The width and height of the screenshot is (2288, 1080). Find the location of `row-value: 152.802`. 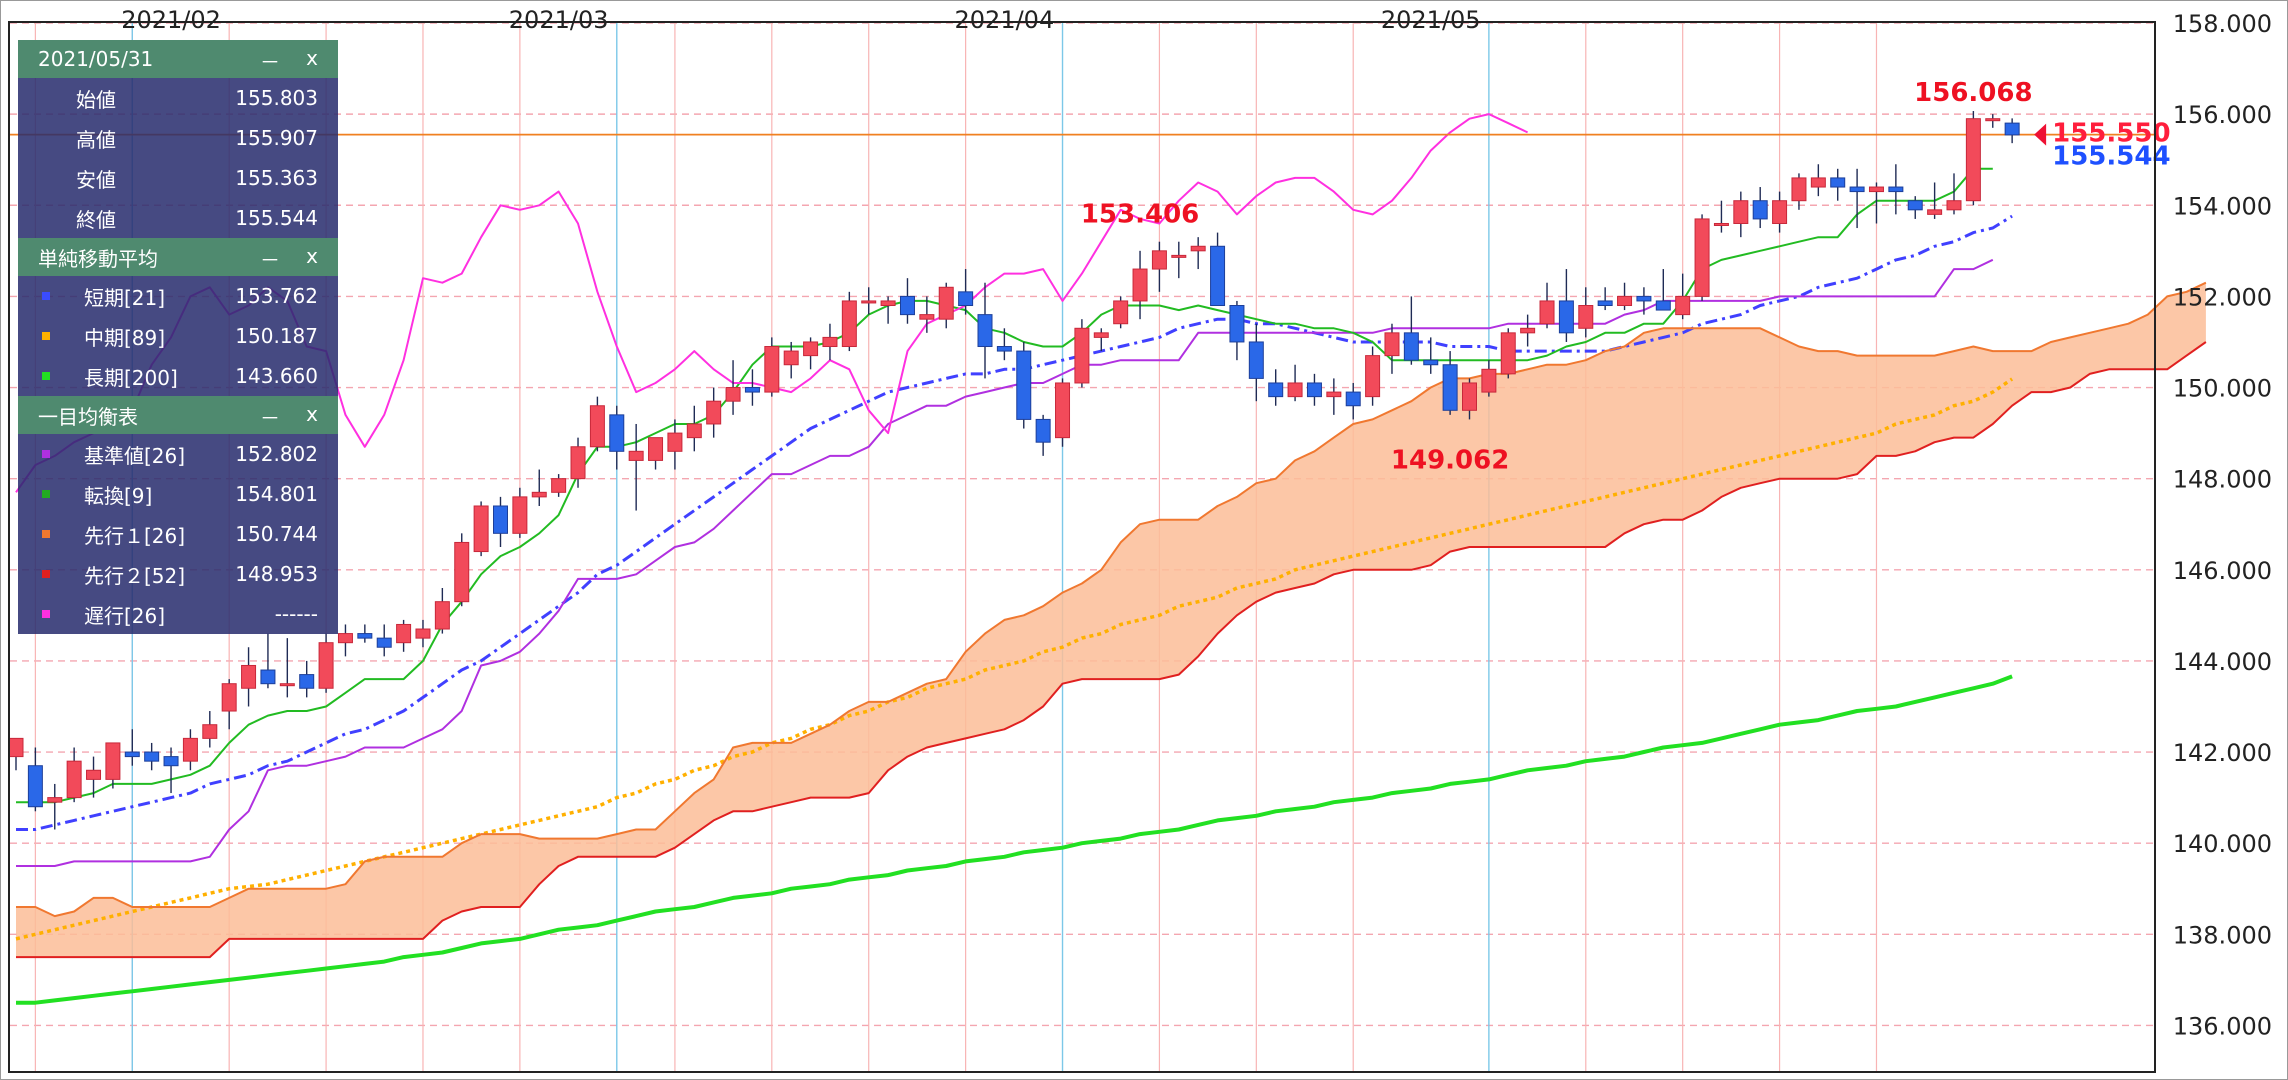

row-value: 152.802 is located at coordinates (276, 454).